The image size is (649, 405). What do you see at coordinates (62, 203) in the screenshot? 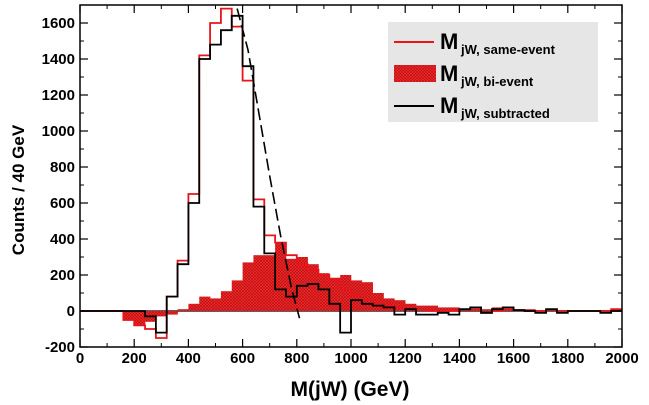
I see `y-tick-label: 600` at bounding box center [62, 203].